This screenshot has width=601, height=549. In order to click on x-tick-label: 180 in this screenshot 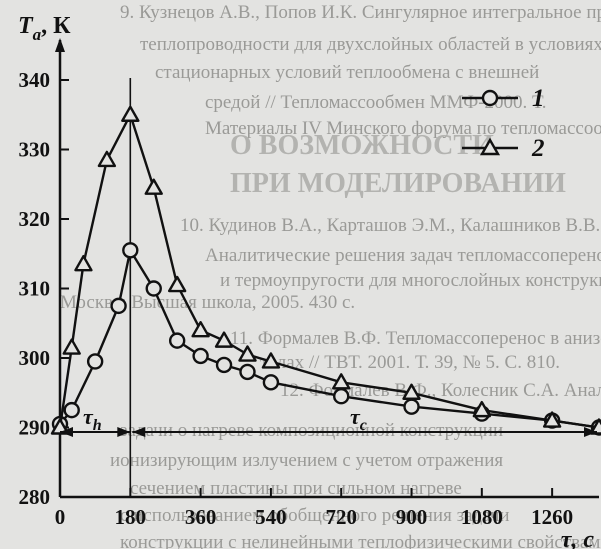, I will do `click(131, 517)`.